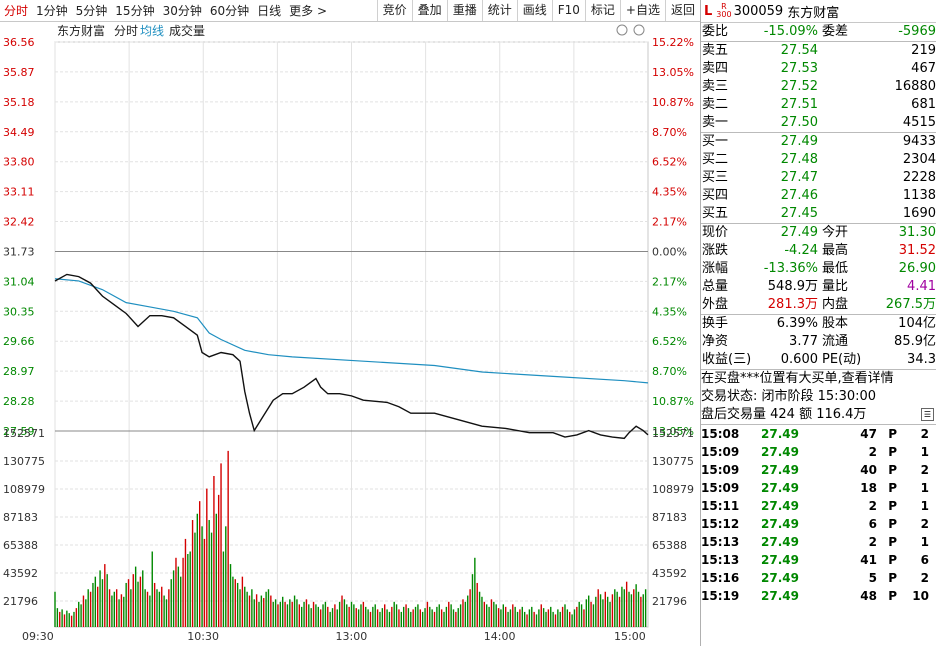 The width and height of the screenshot is (936, 650). I want to click on stat-value: 27.49, so click(799, 232).